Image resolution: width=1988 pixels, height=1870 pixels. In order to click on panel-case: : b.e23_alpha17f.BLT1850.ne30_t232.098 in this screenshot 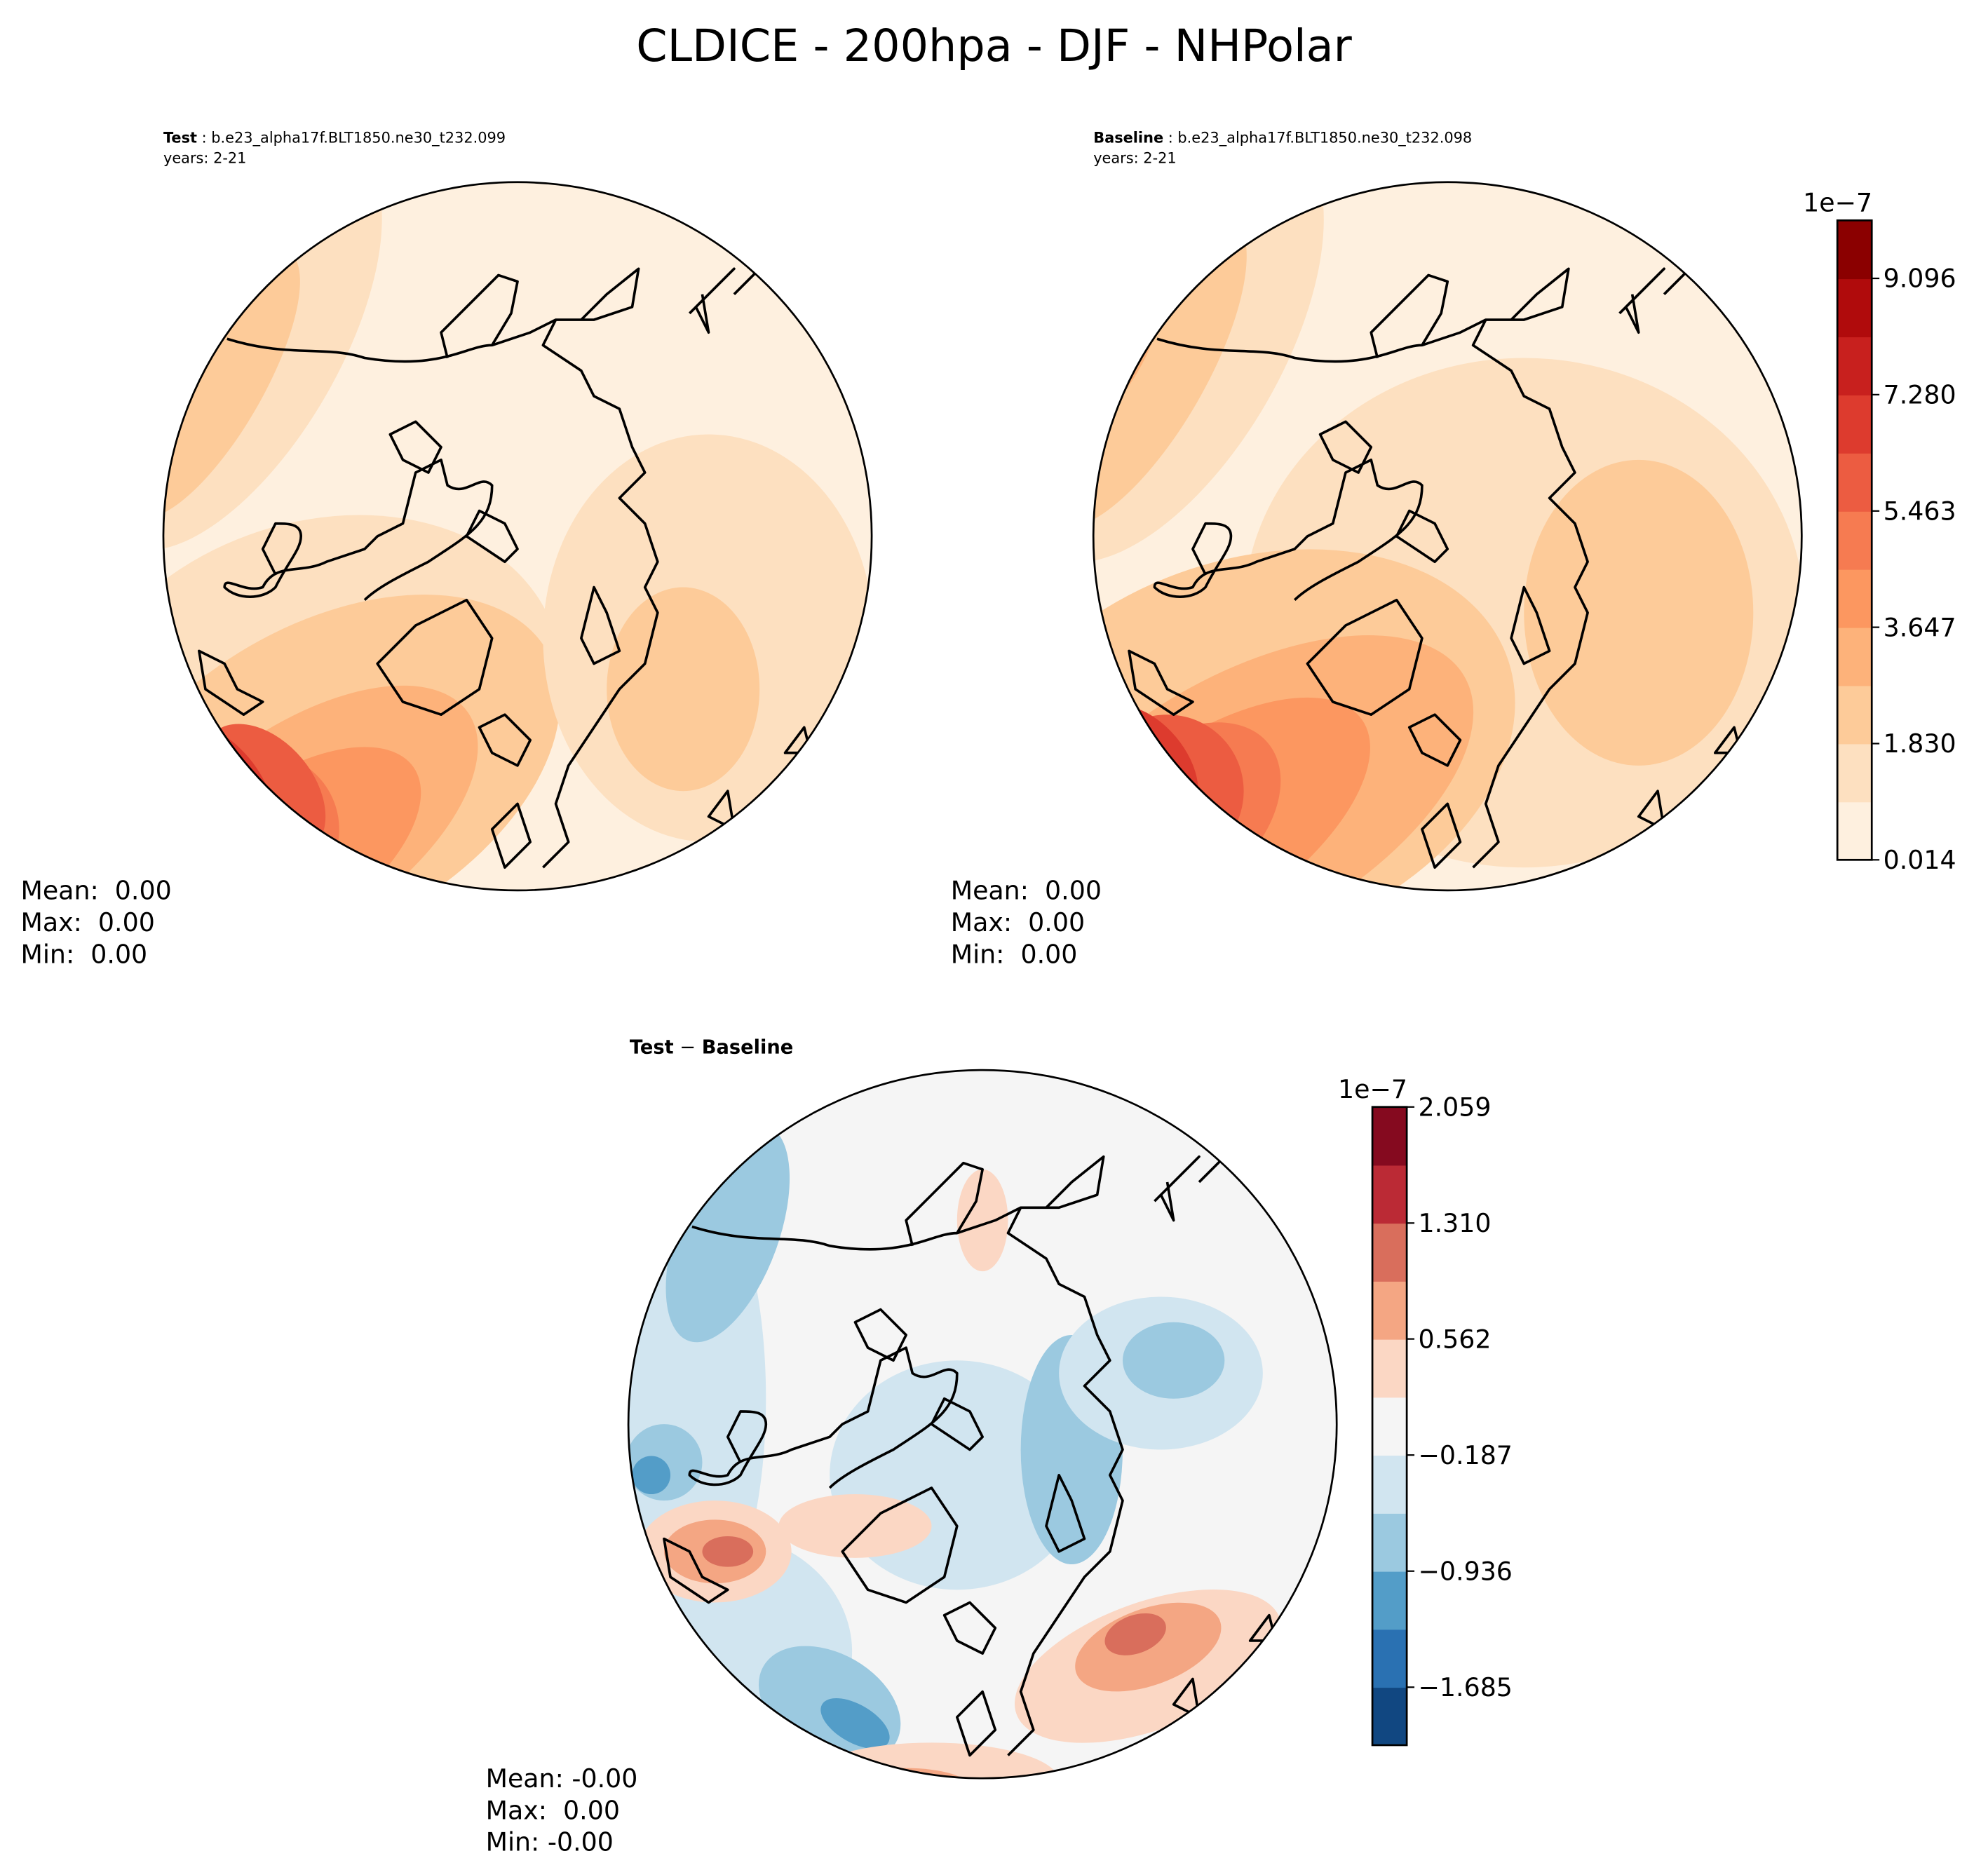, I will do `click(1317, 138)`.